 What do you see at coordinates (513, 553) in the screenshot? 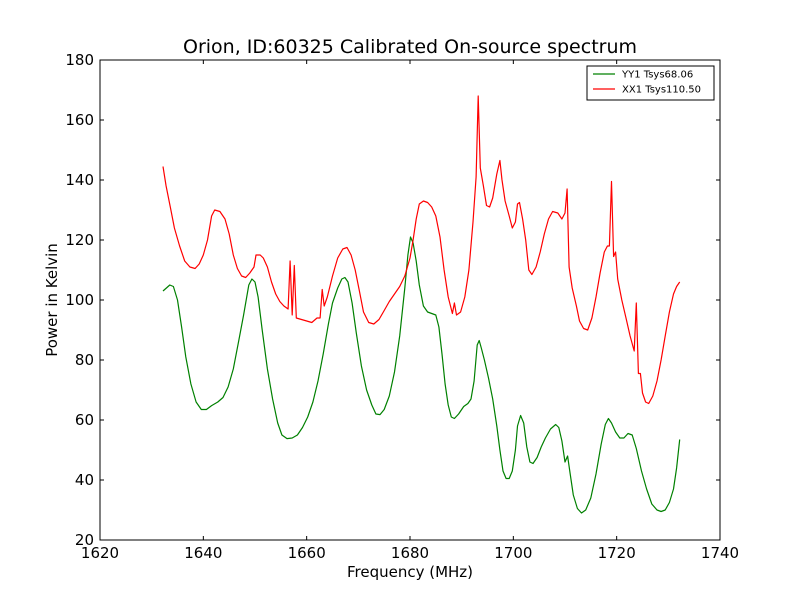
I see `x-tick-label: 1700` at bounding box center [513, 553].